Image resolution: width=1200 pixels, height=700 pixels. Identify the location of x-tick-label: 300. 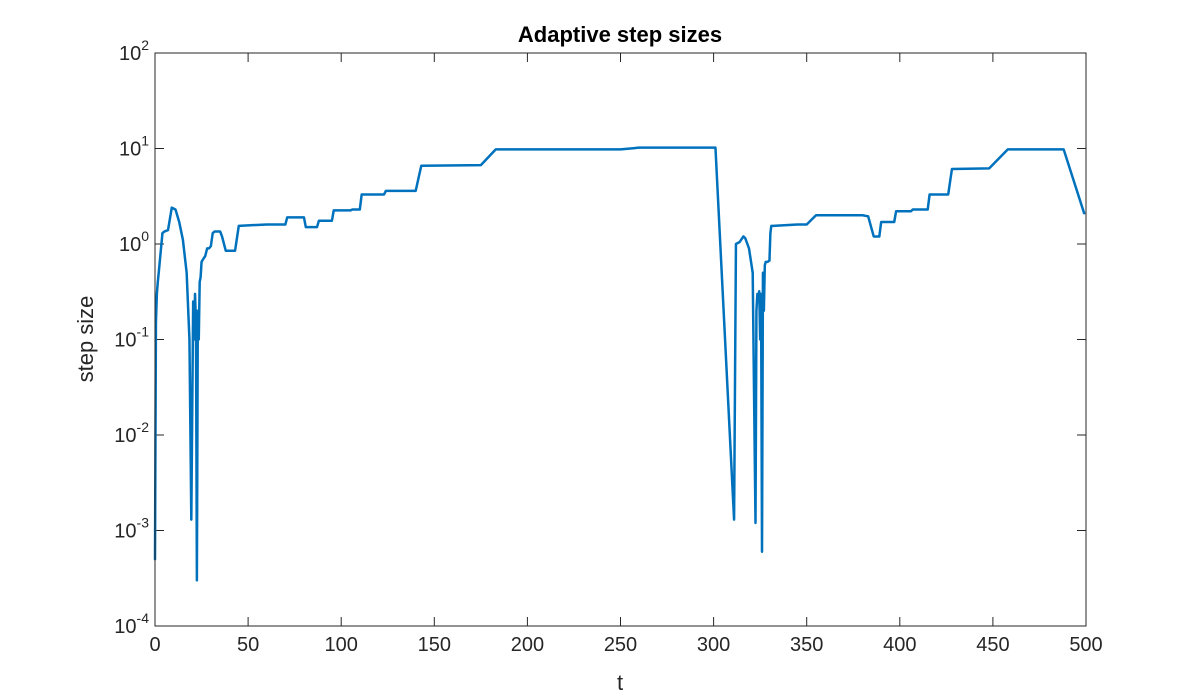
(713, 645).